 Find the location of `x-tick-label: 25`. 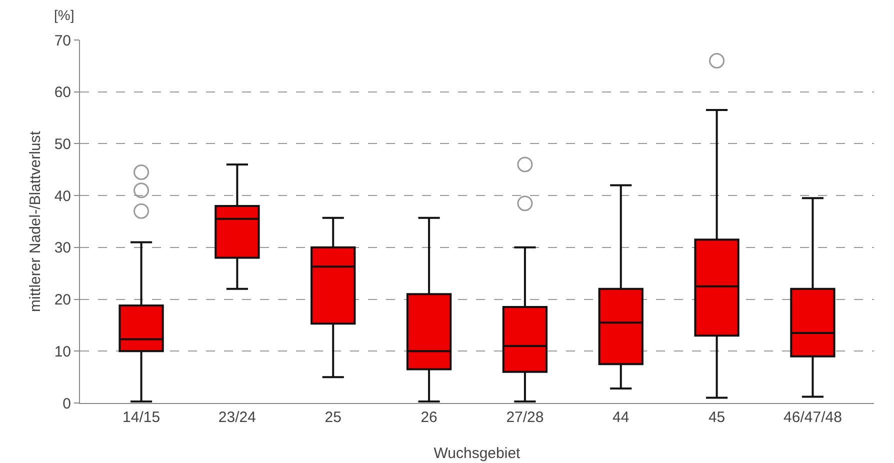

x-tick-label: 25 is located at coordinates (333, 417).